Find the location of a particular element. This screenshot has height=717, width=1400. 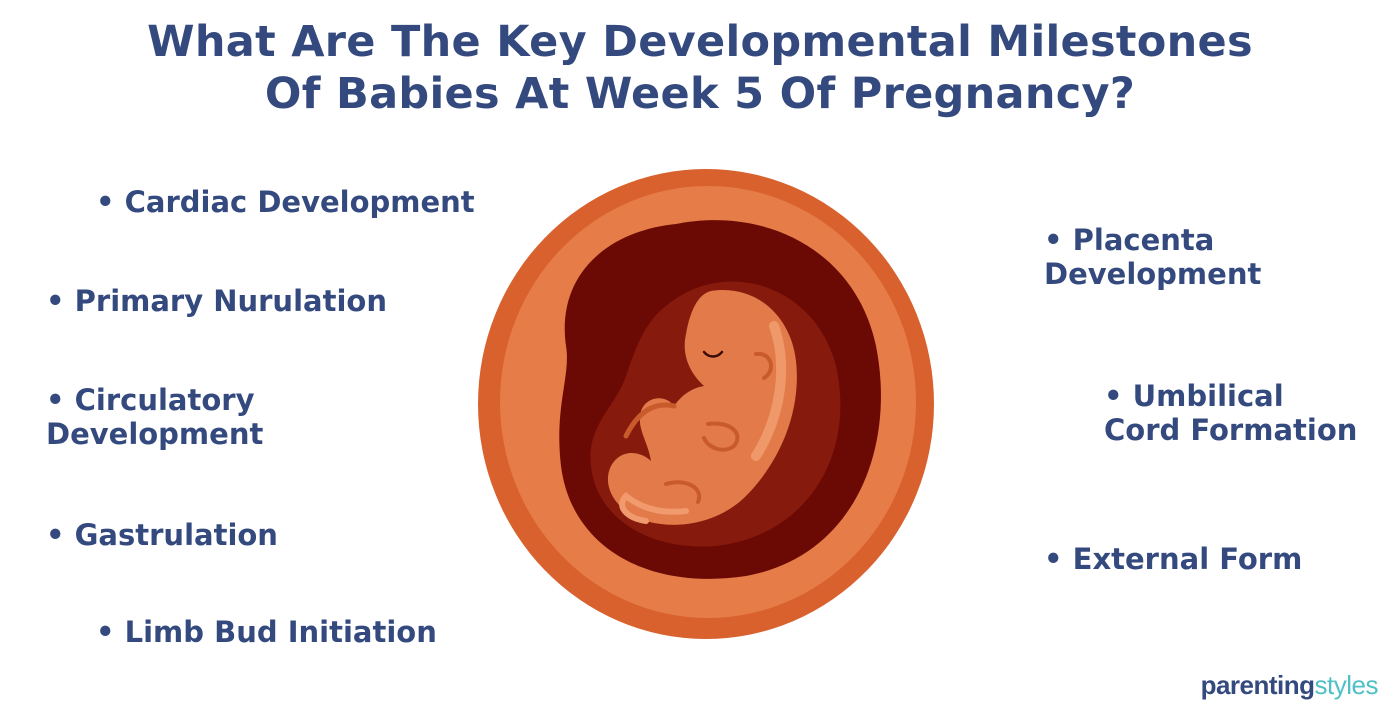

milestone-label: • Cardiac Development is located at coordinates (285, 202).